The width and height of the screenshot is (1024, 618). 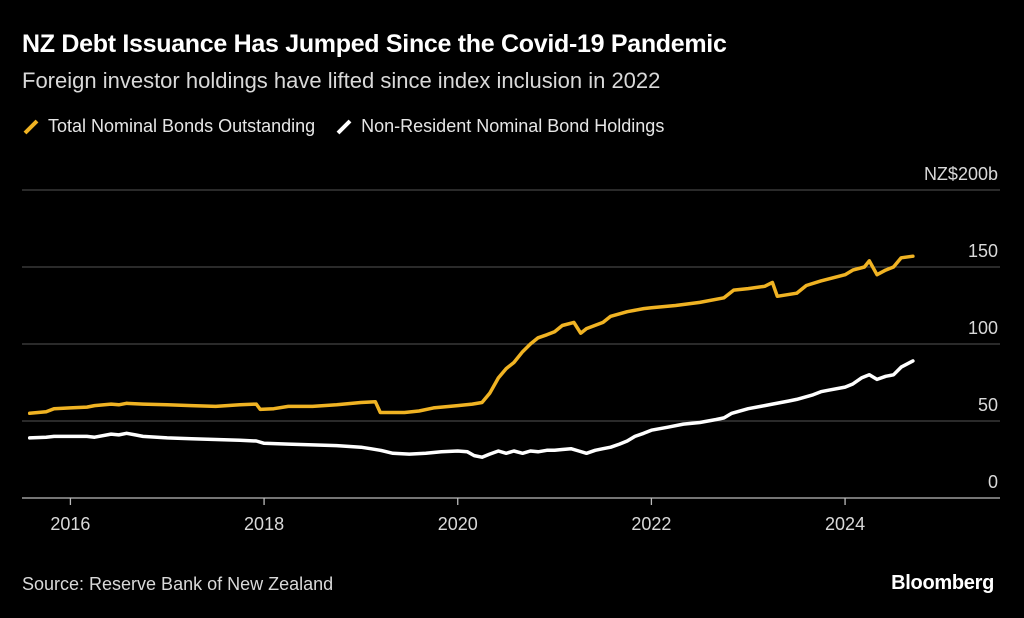 I want to click on y-tick-label-200: NZ$200b, so click(x=961, y=174).